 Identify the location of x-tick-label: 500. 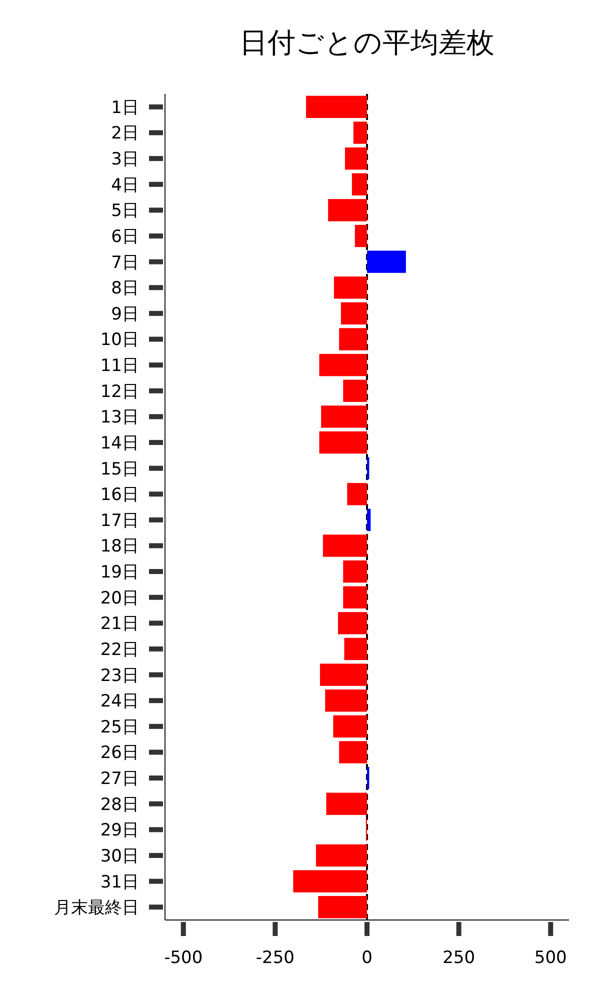
(550, 958).